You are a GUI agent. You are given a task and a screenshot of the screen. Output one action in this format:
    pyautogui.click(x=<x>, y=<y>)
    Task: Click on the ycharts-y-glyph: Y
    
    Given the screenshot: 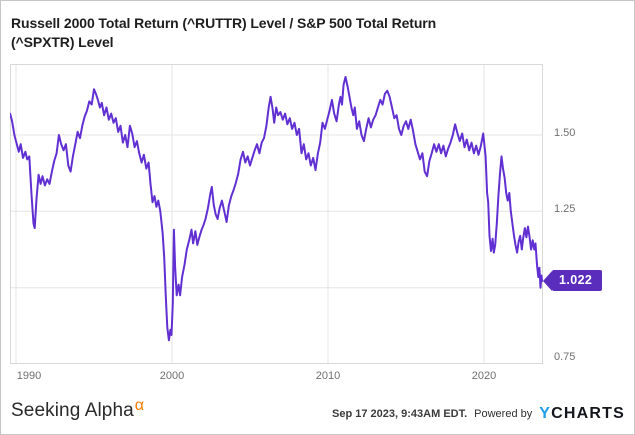 What is the action you would take?
    pyautogui.click(x=545, y=413)
    